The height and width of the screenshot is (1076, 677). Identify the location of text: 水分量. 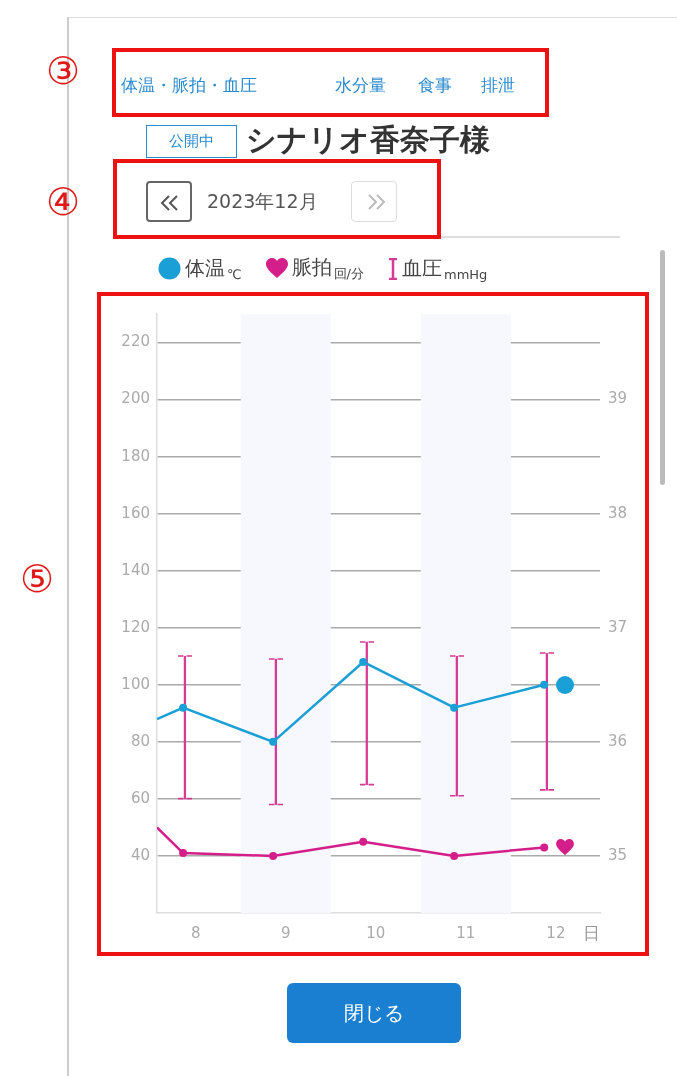
(360, 85).